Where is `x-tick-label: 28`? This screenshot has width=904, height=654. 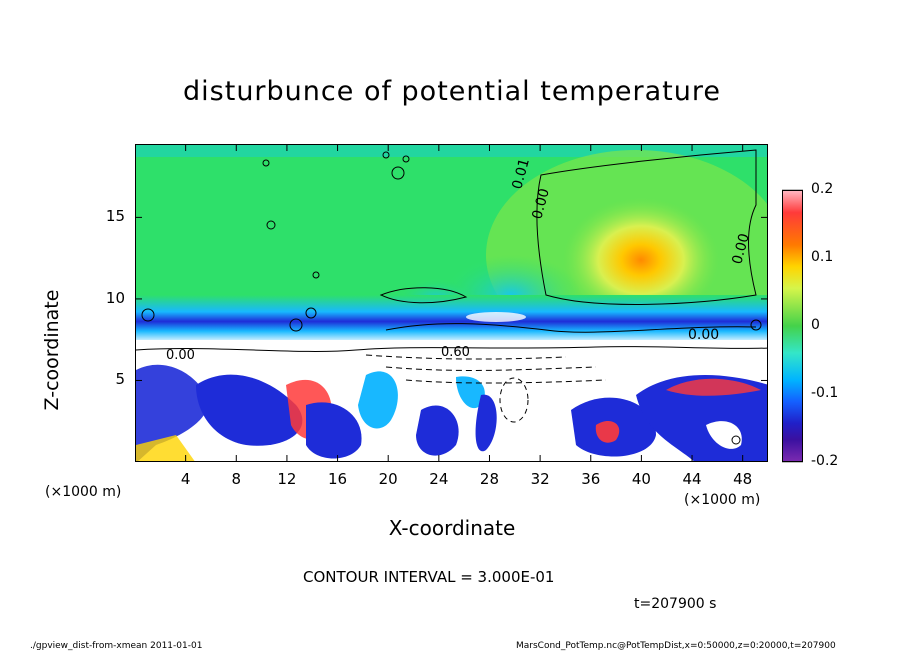
x-tick-label: 28 is located at coordinates (489, 479).